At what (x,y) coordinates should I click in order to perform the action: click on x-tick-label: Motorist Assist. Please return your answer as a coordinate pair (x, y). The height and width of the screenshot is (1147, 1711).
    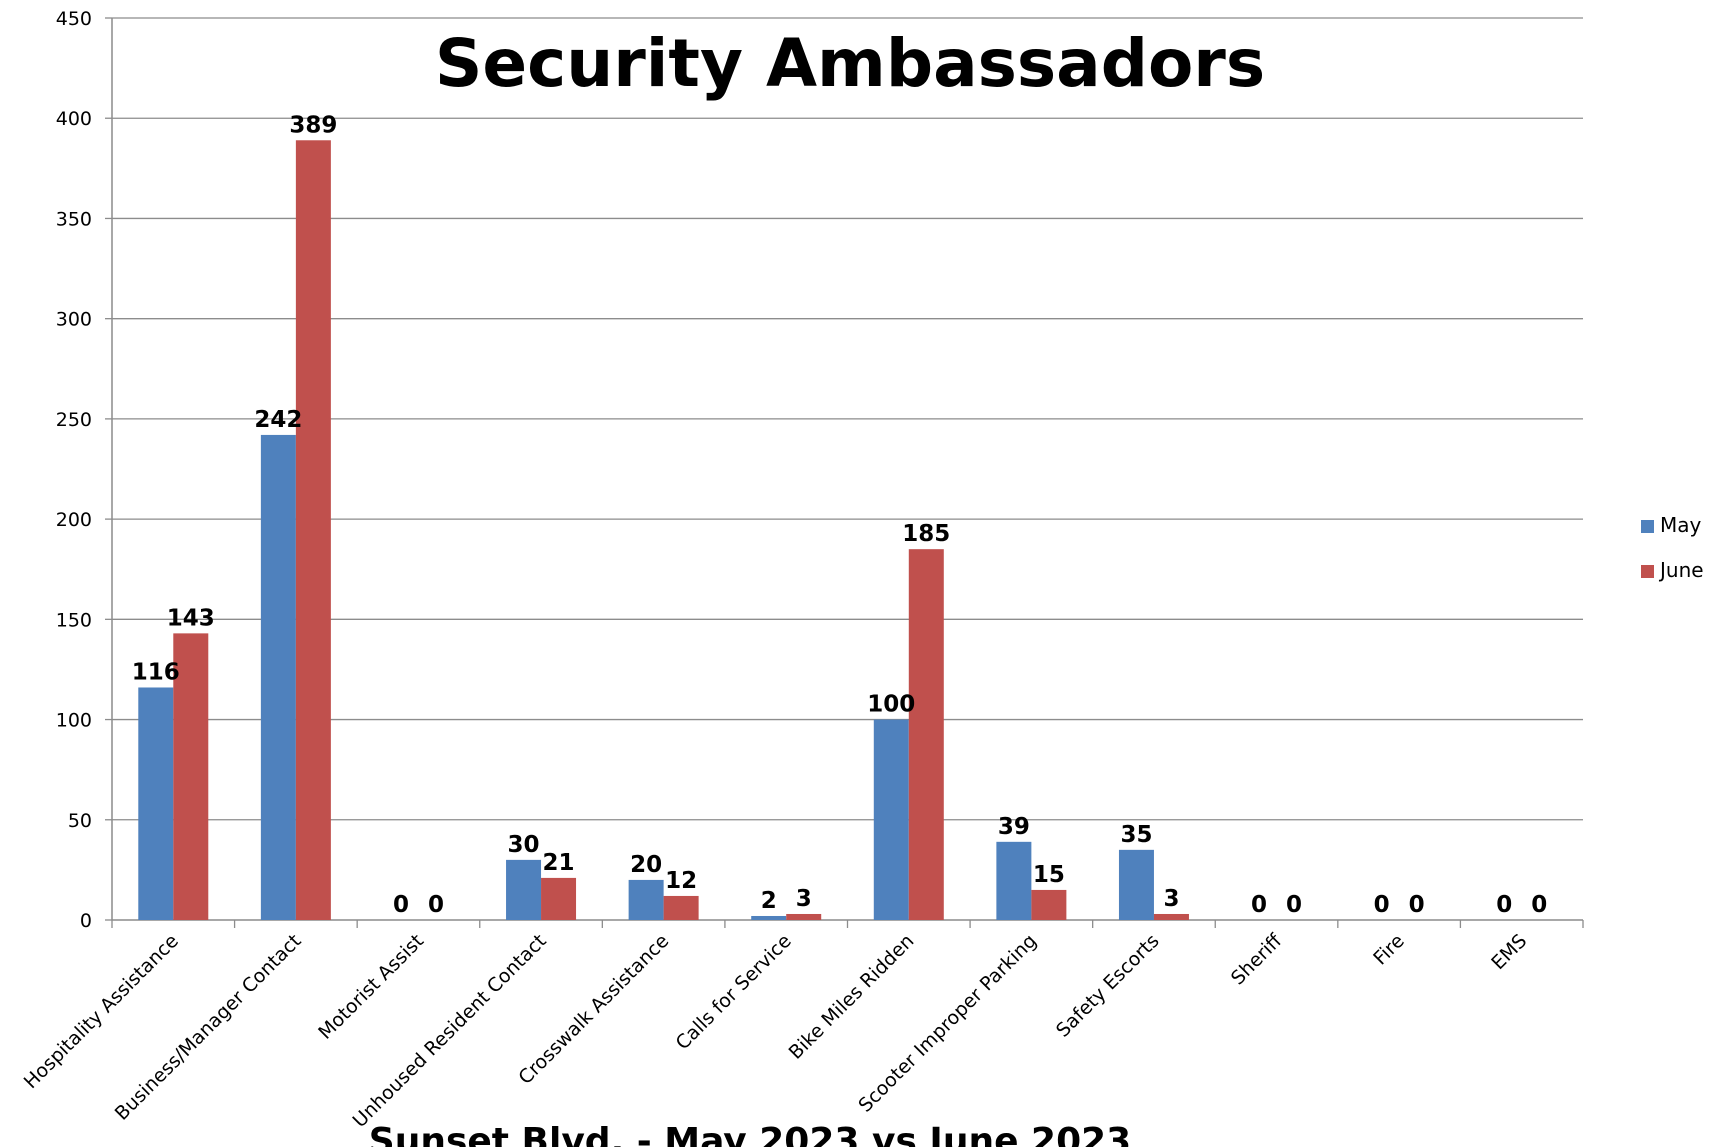
    Looking at the image, I should click on (371, 987).